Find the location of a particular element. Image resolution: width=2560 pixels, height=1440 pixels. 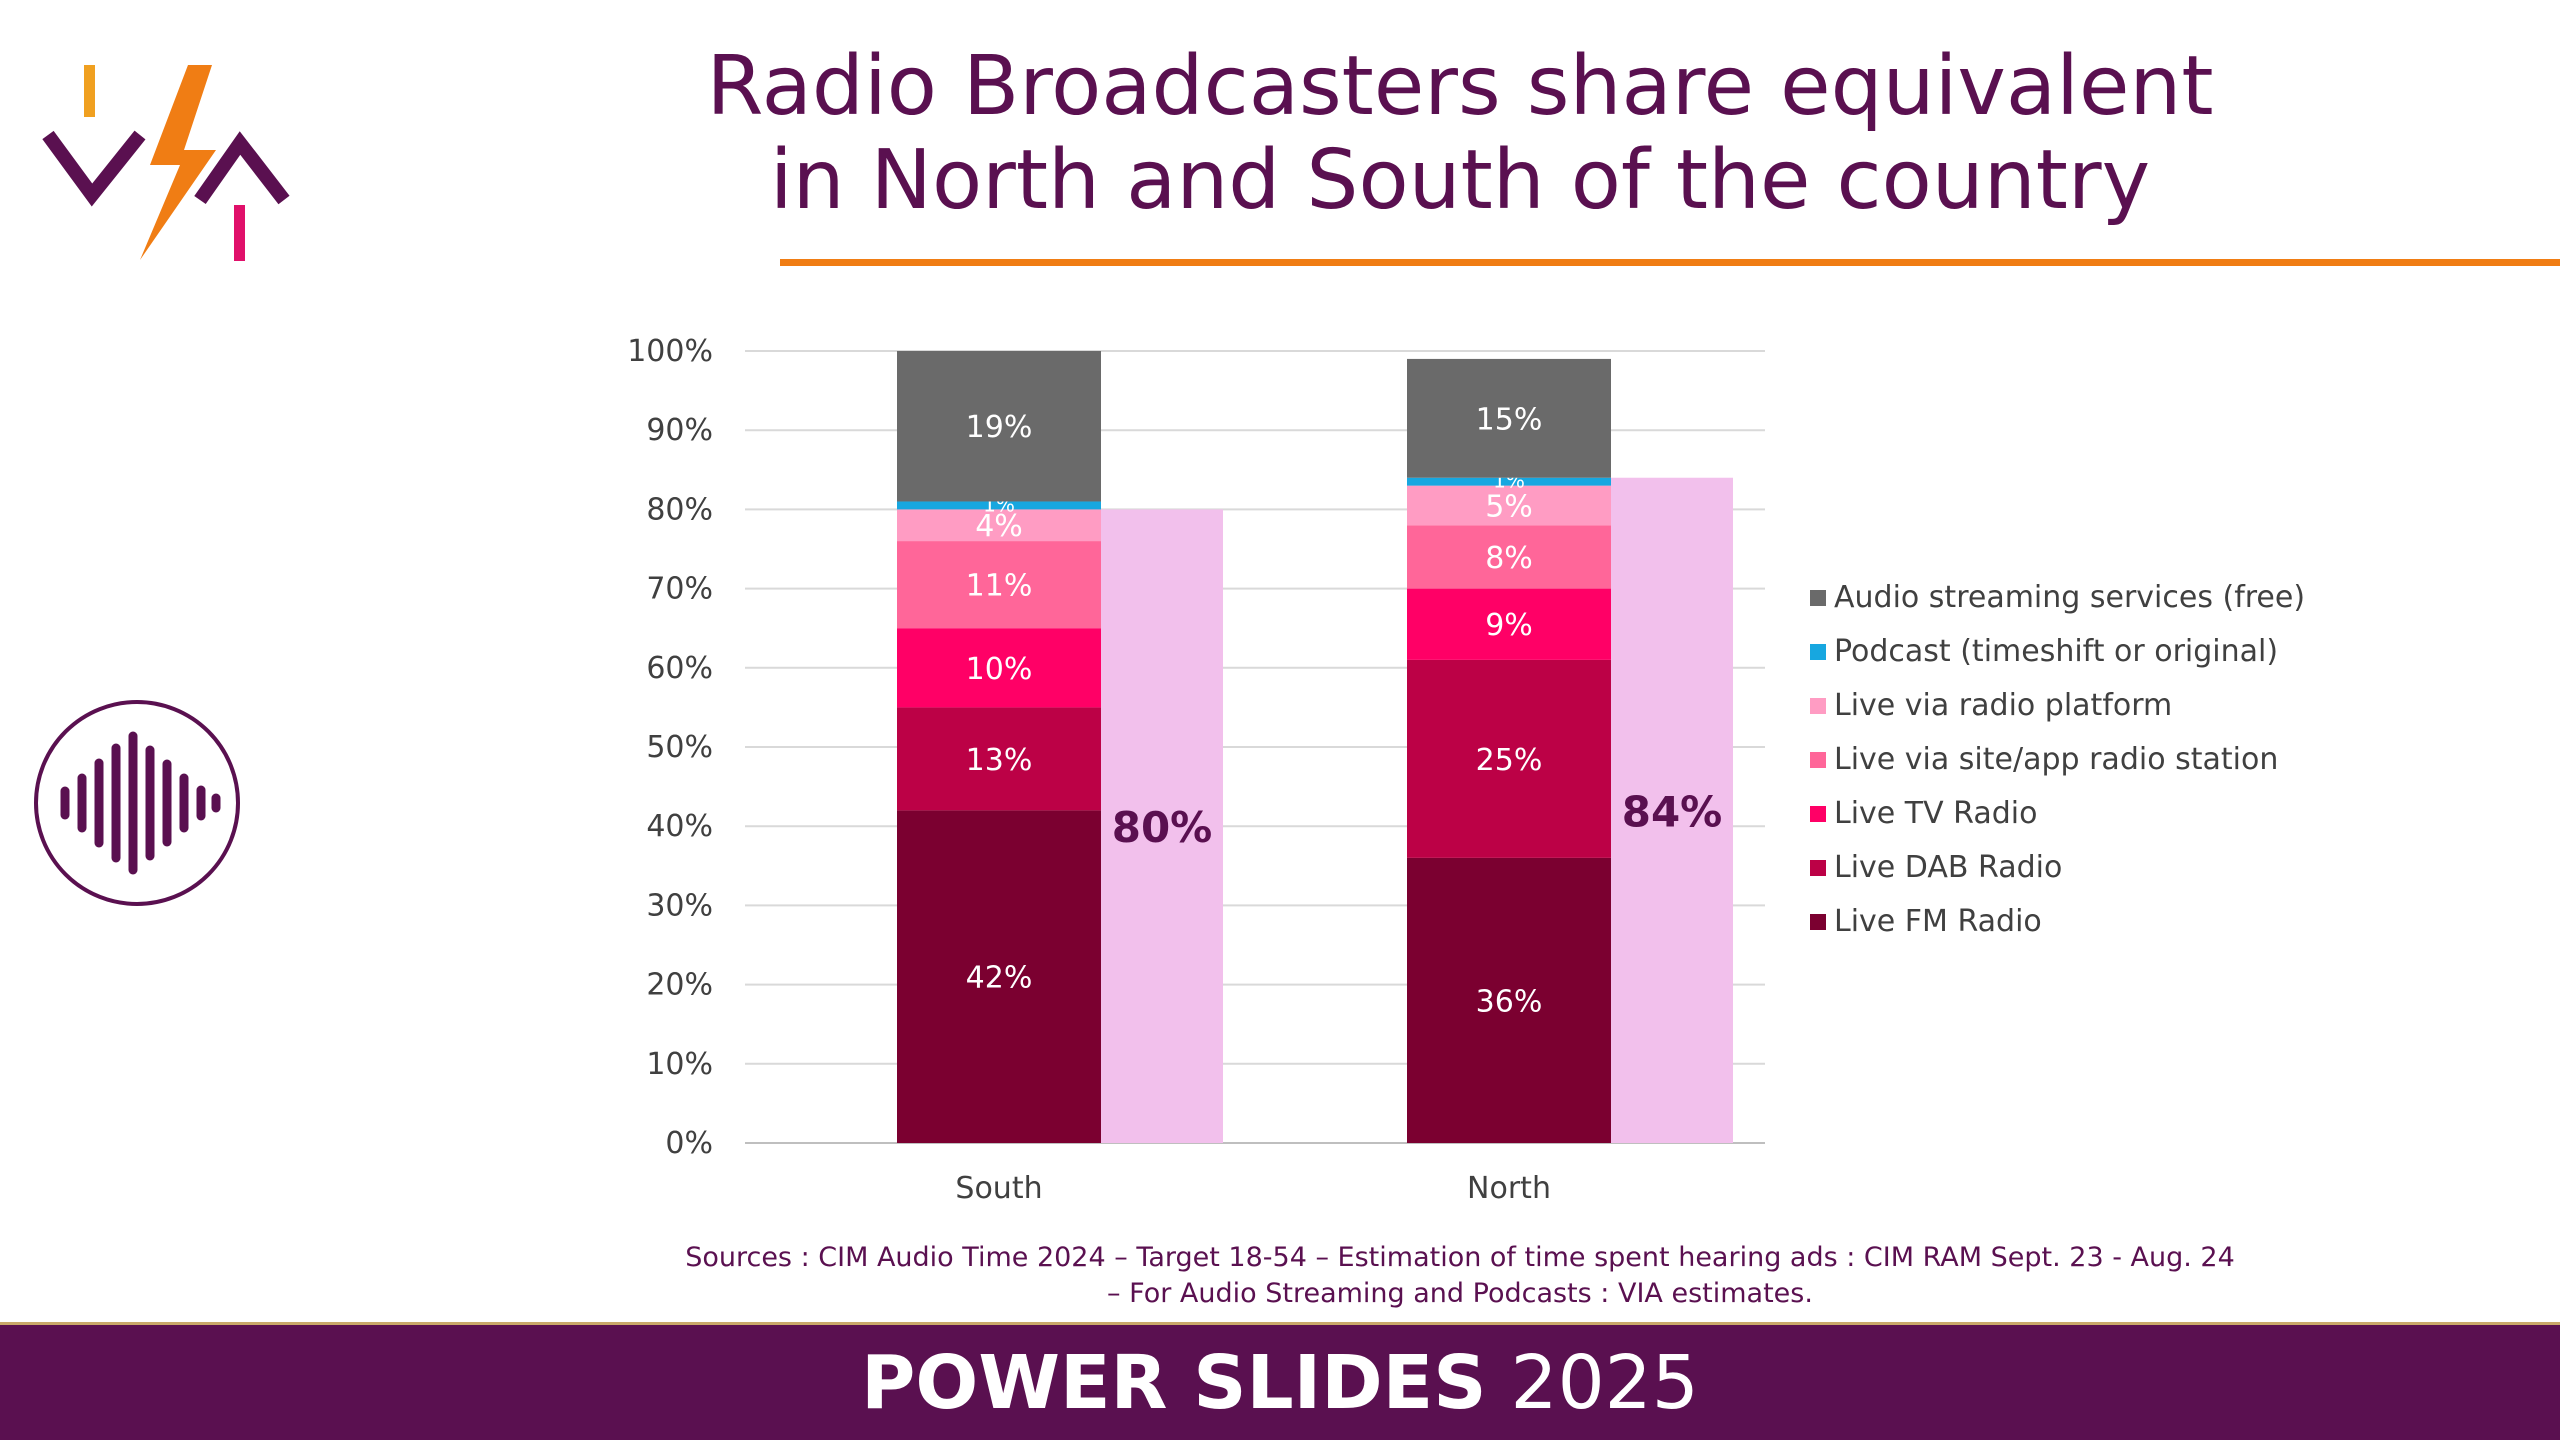

y-tick-label: 30% is located at coordinates (679, 905).